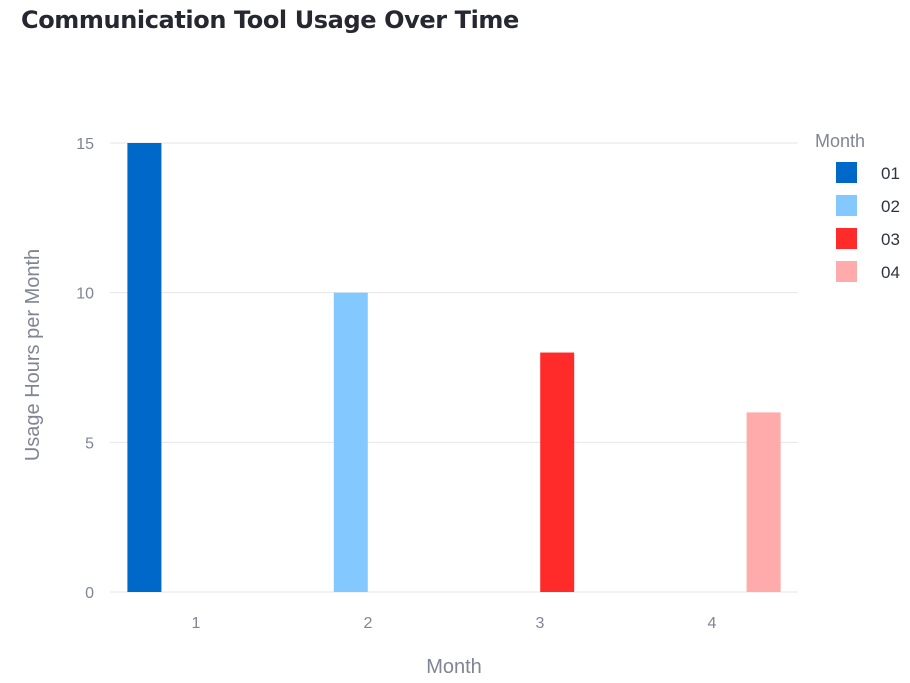 Image resolution: width=910 pixels, height=683 pixels. I want to click on x-tick-label: 4, so click(712, 623).